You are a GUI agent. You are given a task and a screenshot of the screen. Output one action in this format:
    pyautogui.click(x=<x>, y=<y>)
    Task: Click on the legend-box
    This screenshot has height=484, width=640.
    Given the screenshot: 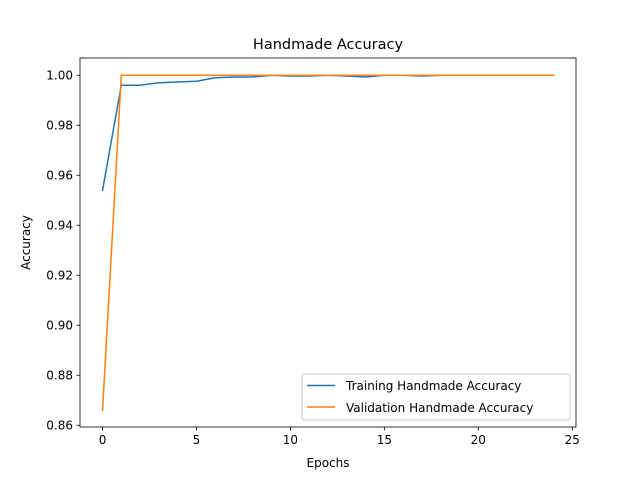 What is the action you would take?
    pyautogui.click(x=436, y=397)
    